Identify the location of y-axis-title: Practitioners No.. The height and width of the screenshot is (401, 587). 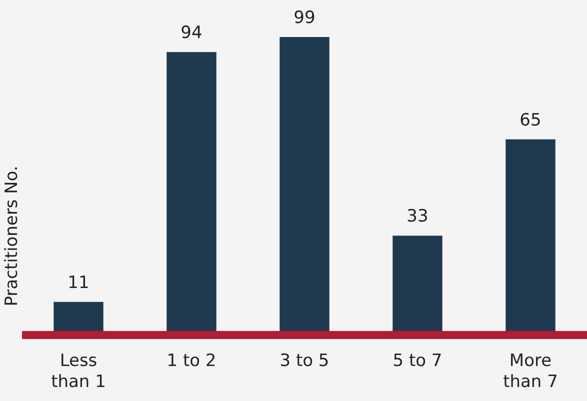
(12, 236).